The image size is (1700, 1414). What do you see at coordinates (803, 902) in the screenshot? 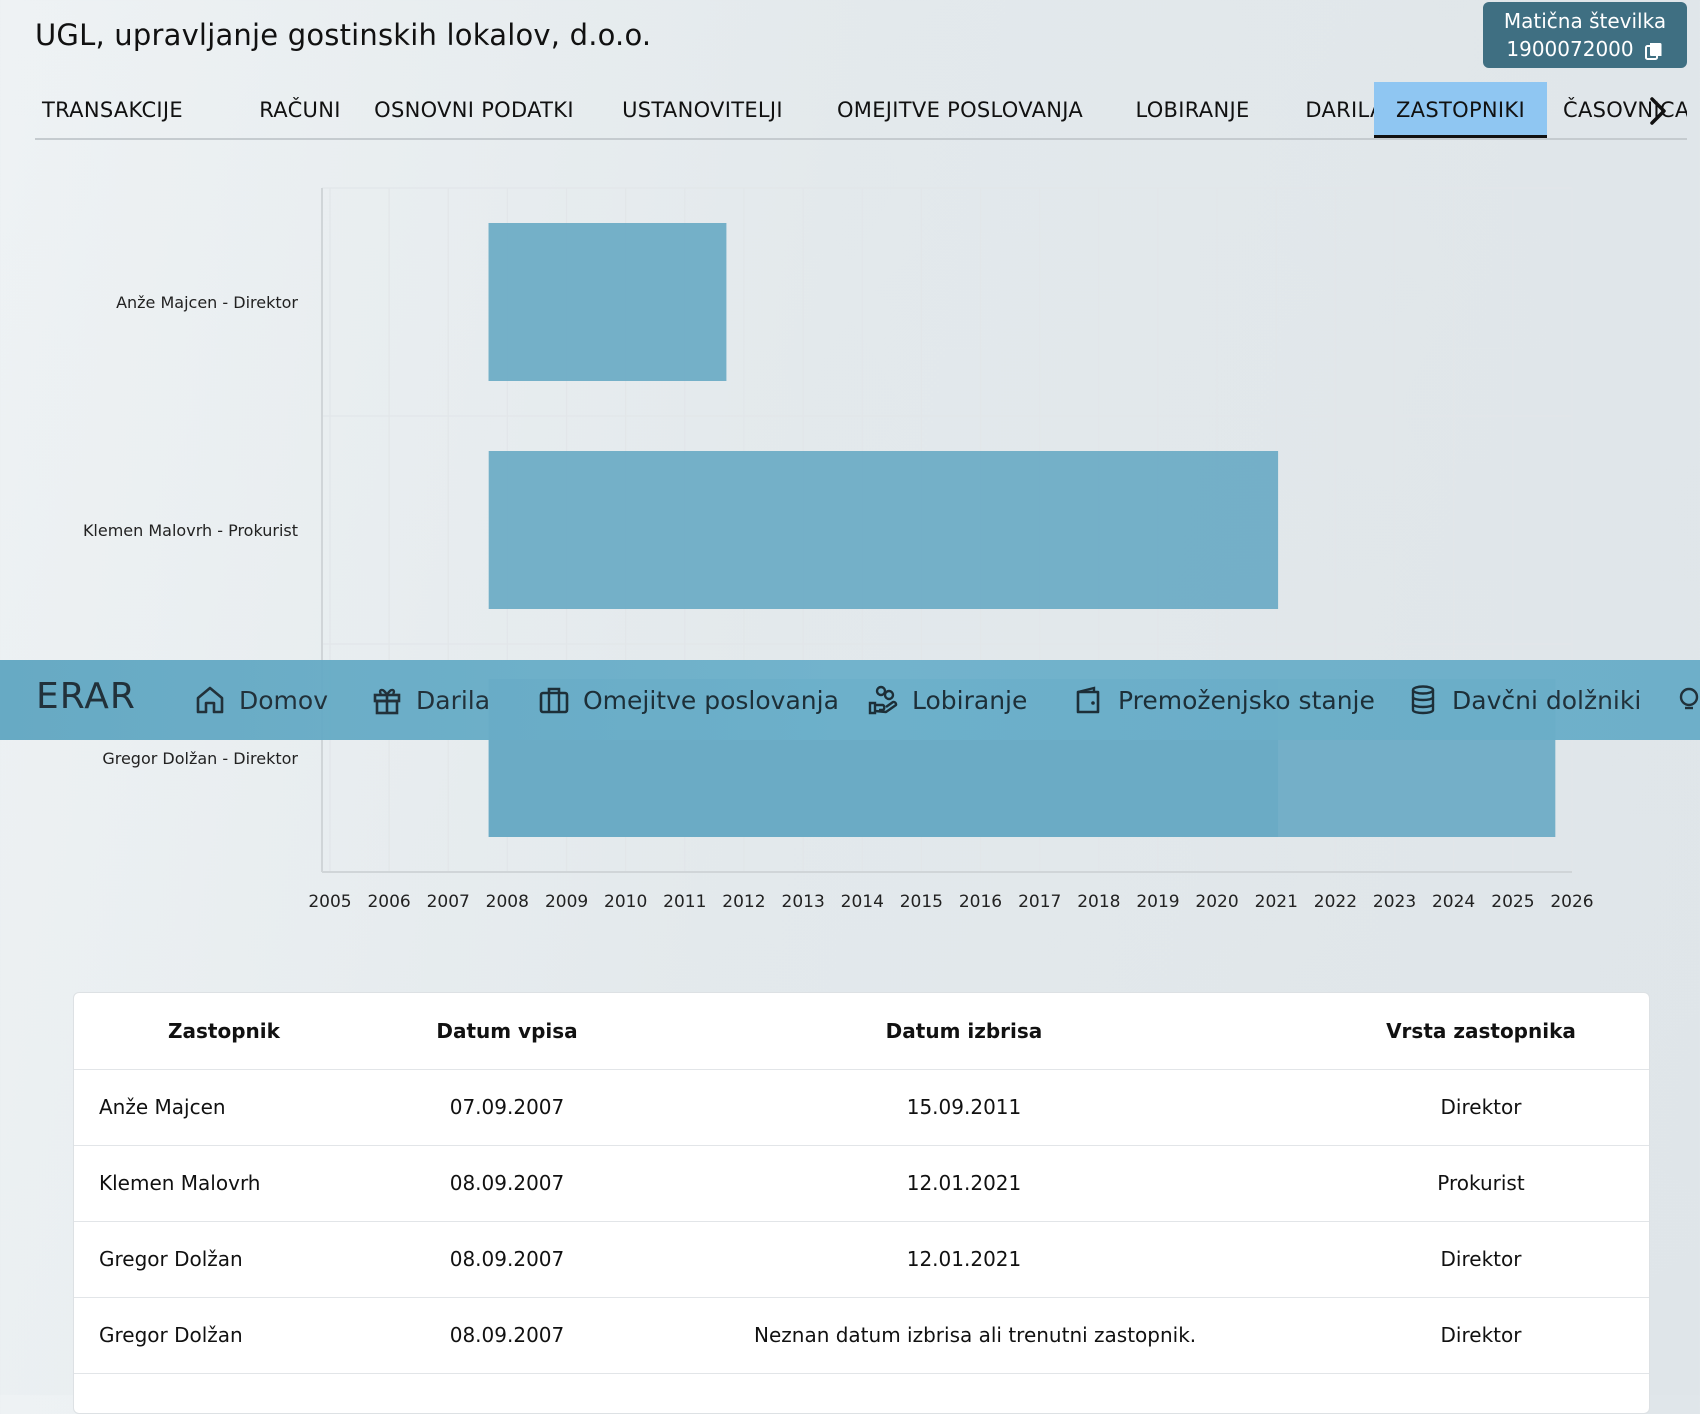
I see `x-tick-label: 2013` at bounding box center [803, 902].